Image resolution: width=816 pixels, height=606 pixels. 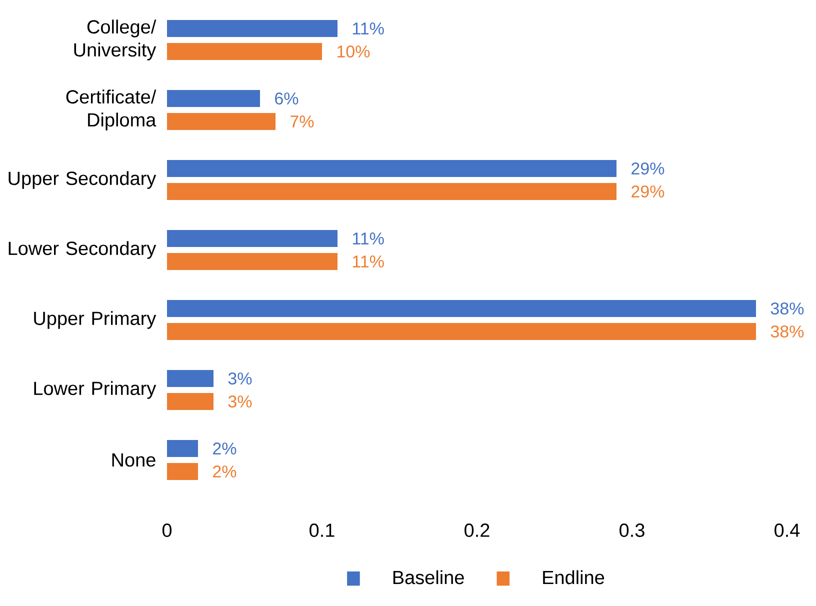 What do you see at coordinates (632, 530) in the screenshot?
I see `x-tick-label: 0.3` at bounding box center [632, 530].